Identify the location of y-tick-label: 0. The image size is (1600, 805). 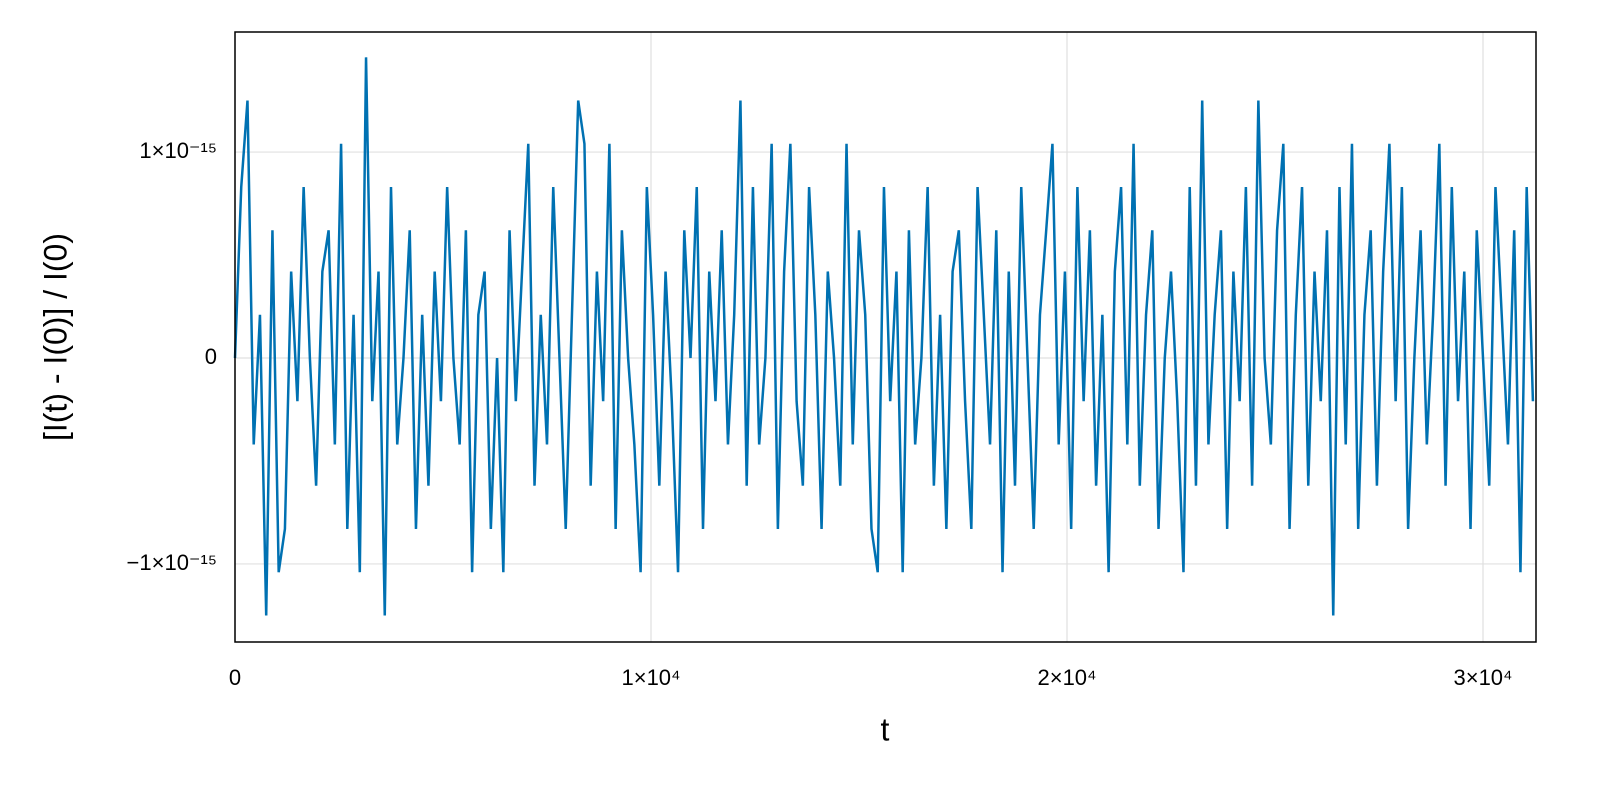
(211, 356).